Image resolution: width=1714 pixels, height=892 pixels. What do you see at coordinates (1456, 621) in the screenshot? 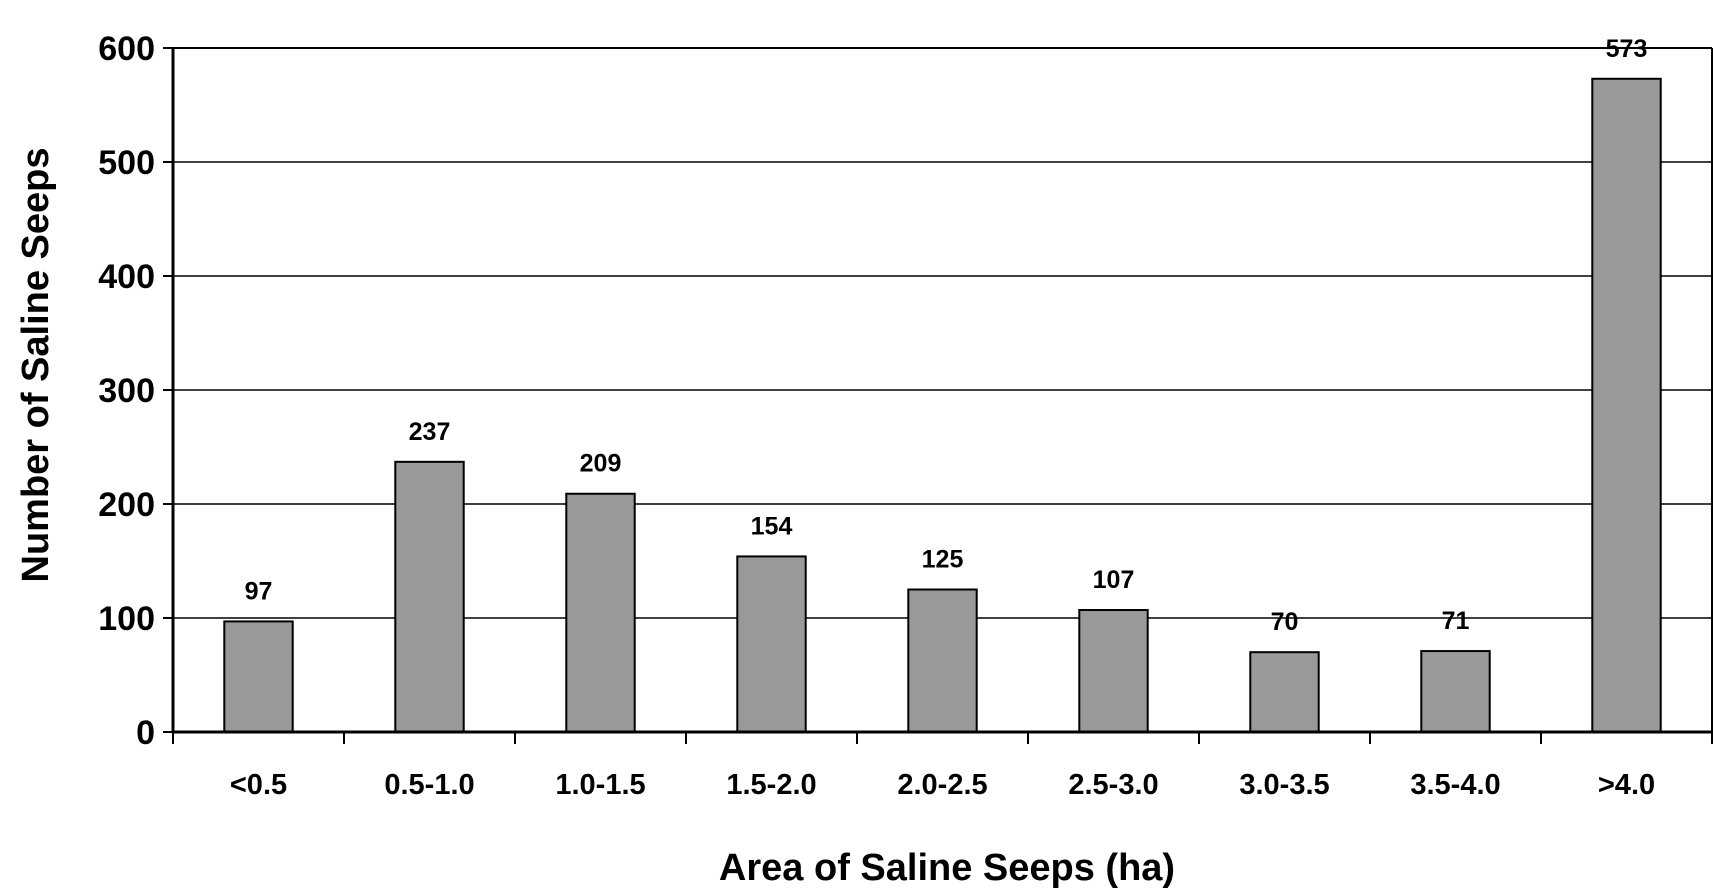
I see `data-label: 71` at bounding box center [1456, 621].